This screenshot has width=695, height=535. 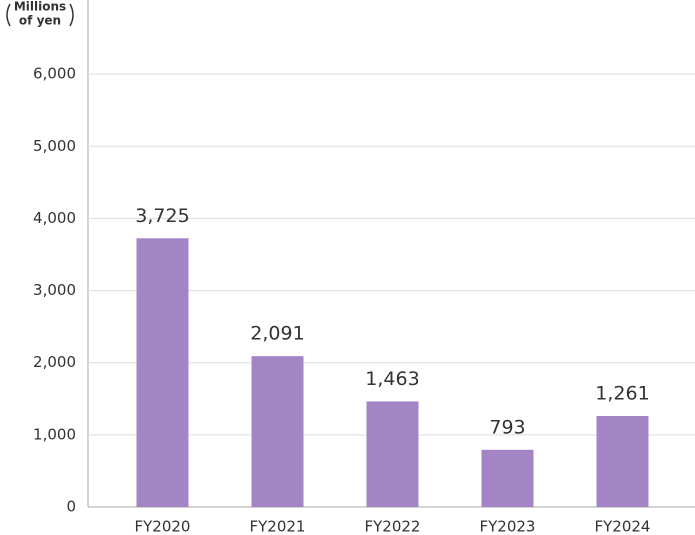 I want to click on value-label: 2,091, so click(x=277, y=334).